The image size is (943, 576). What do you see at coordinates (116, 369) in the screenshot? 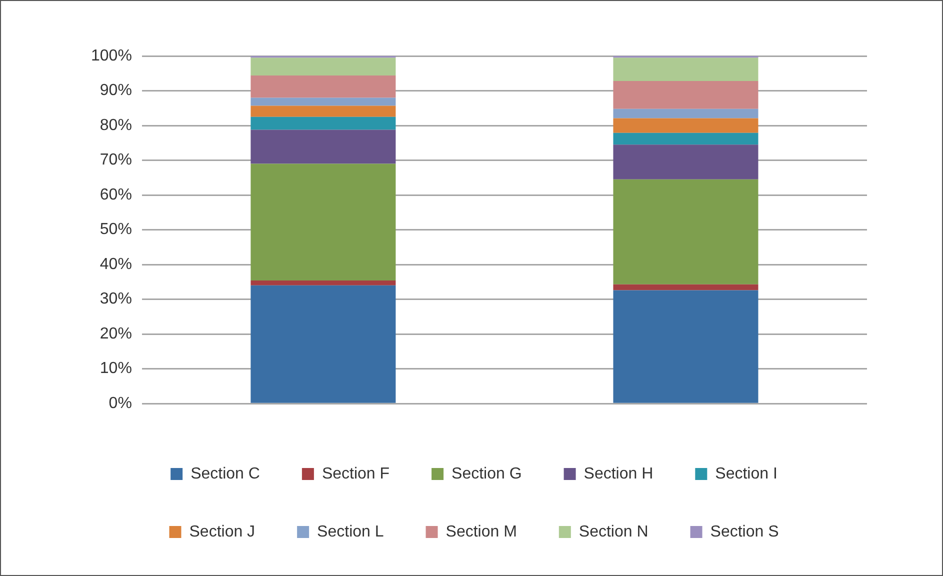
I see `y-tick-label: 10%` at bounding box center [116, 369].